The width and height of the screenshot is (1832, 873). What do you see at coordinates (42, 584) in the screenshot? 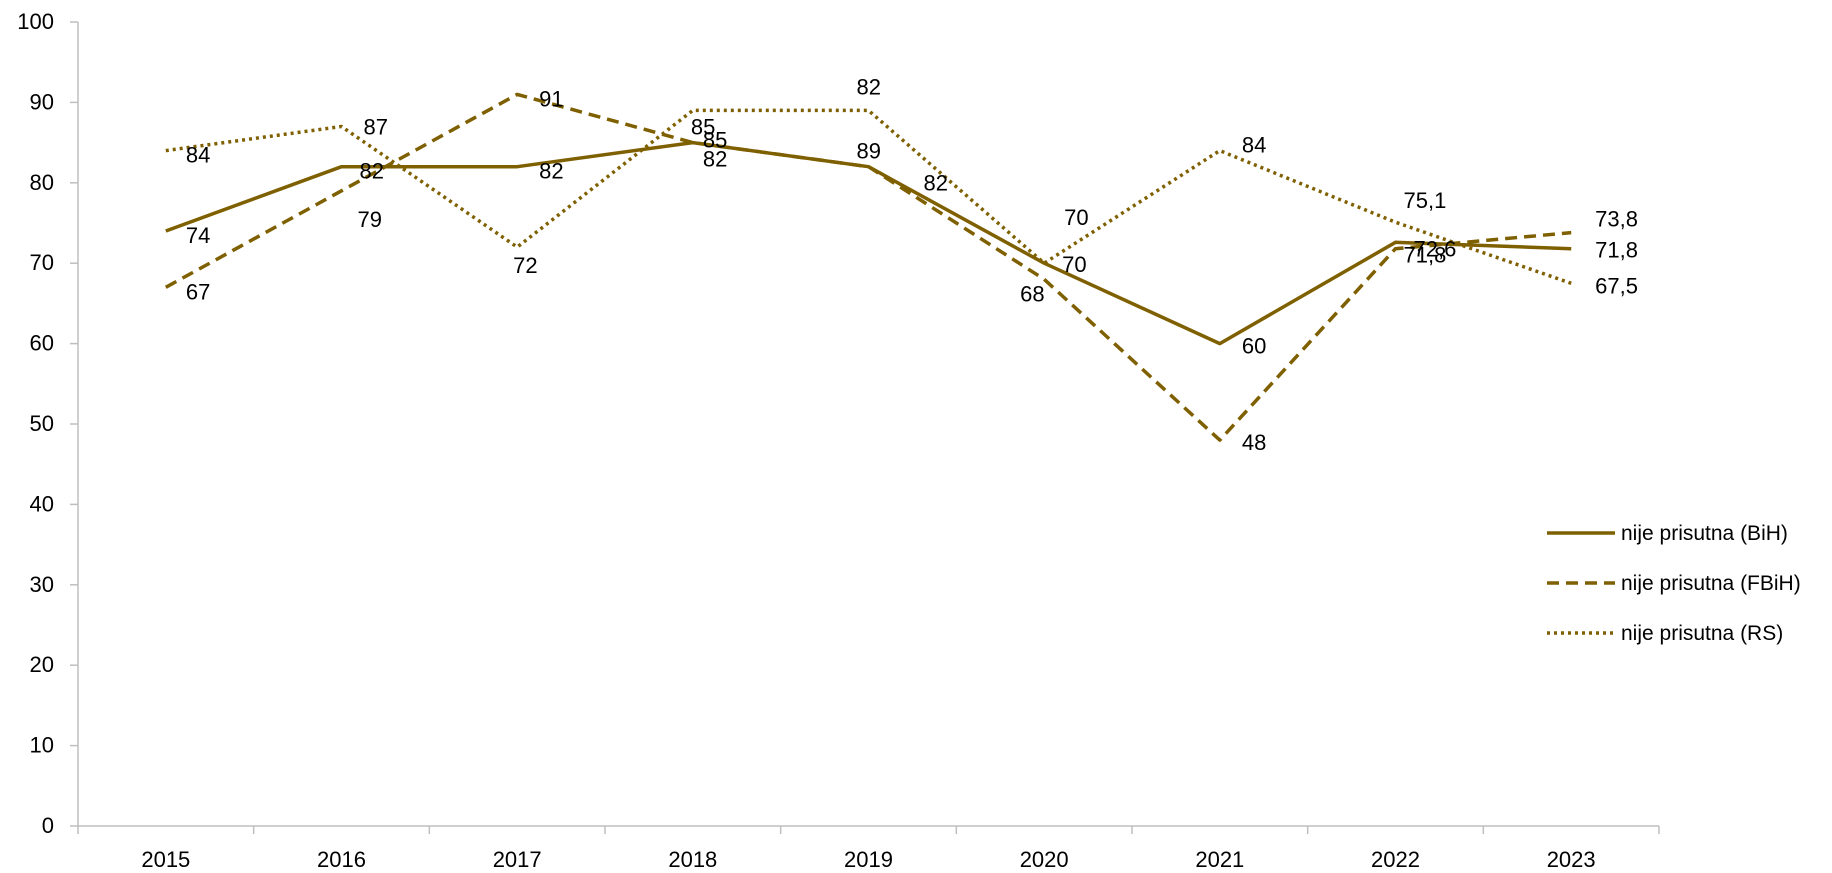
I see `y-tick-label: 30` at bounding box center [42, 584].